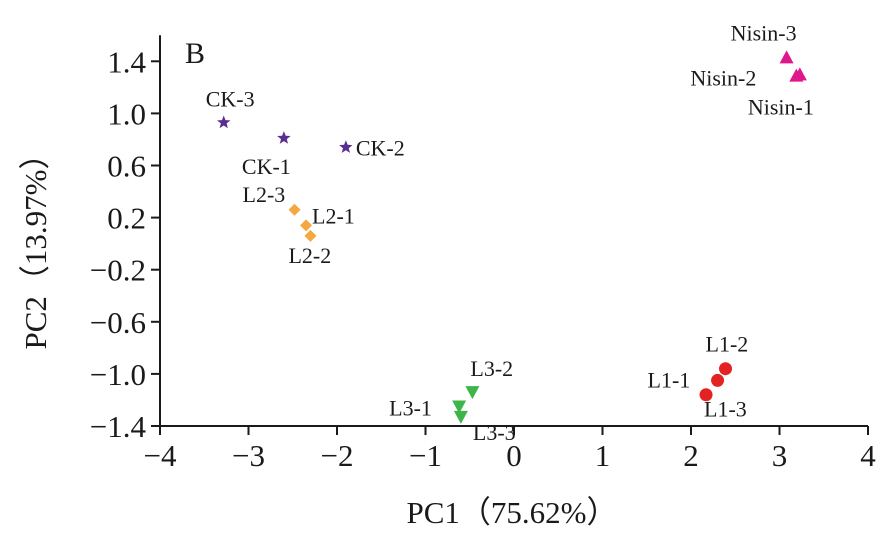 This screenshot has width=889, height=537. I want to click on x-tick-label: 2, so click(691, 455).